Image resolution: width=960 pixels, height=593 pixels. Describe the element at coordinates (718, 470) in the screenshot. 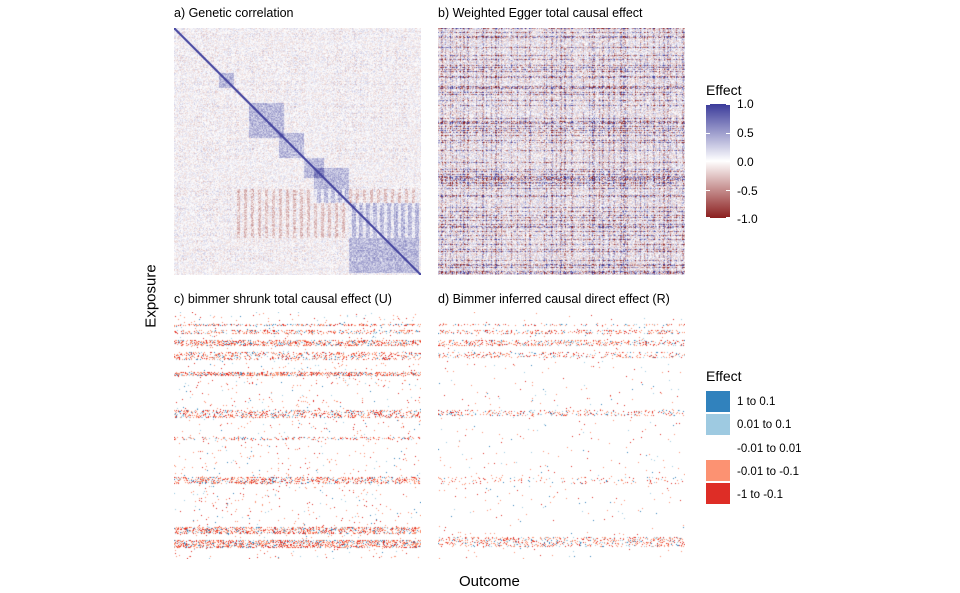

I see `legend-key-weak-negative` at that location.